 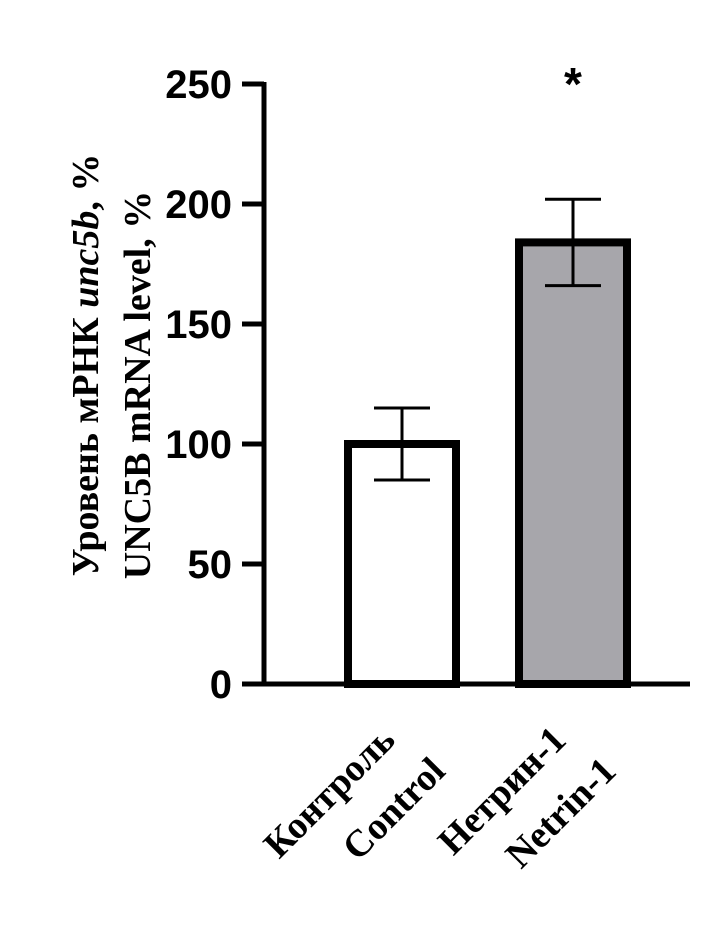 I want to click on error-bars, so click(x=487, y=339).